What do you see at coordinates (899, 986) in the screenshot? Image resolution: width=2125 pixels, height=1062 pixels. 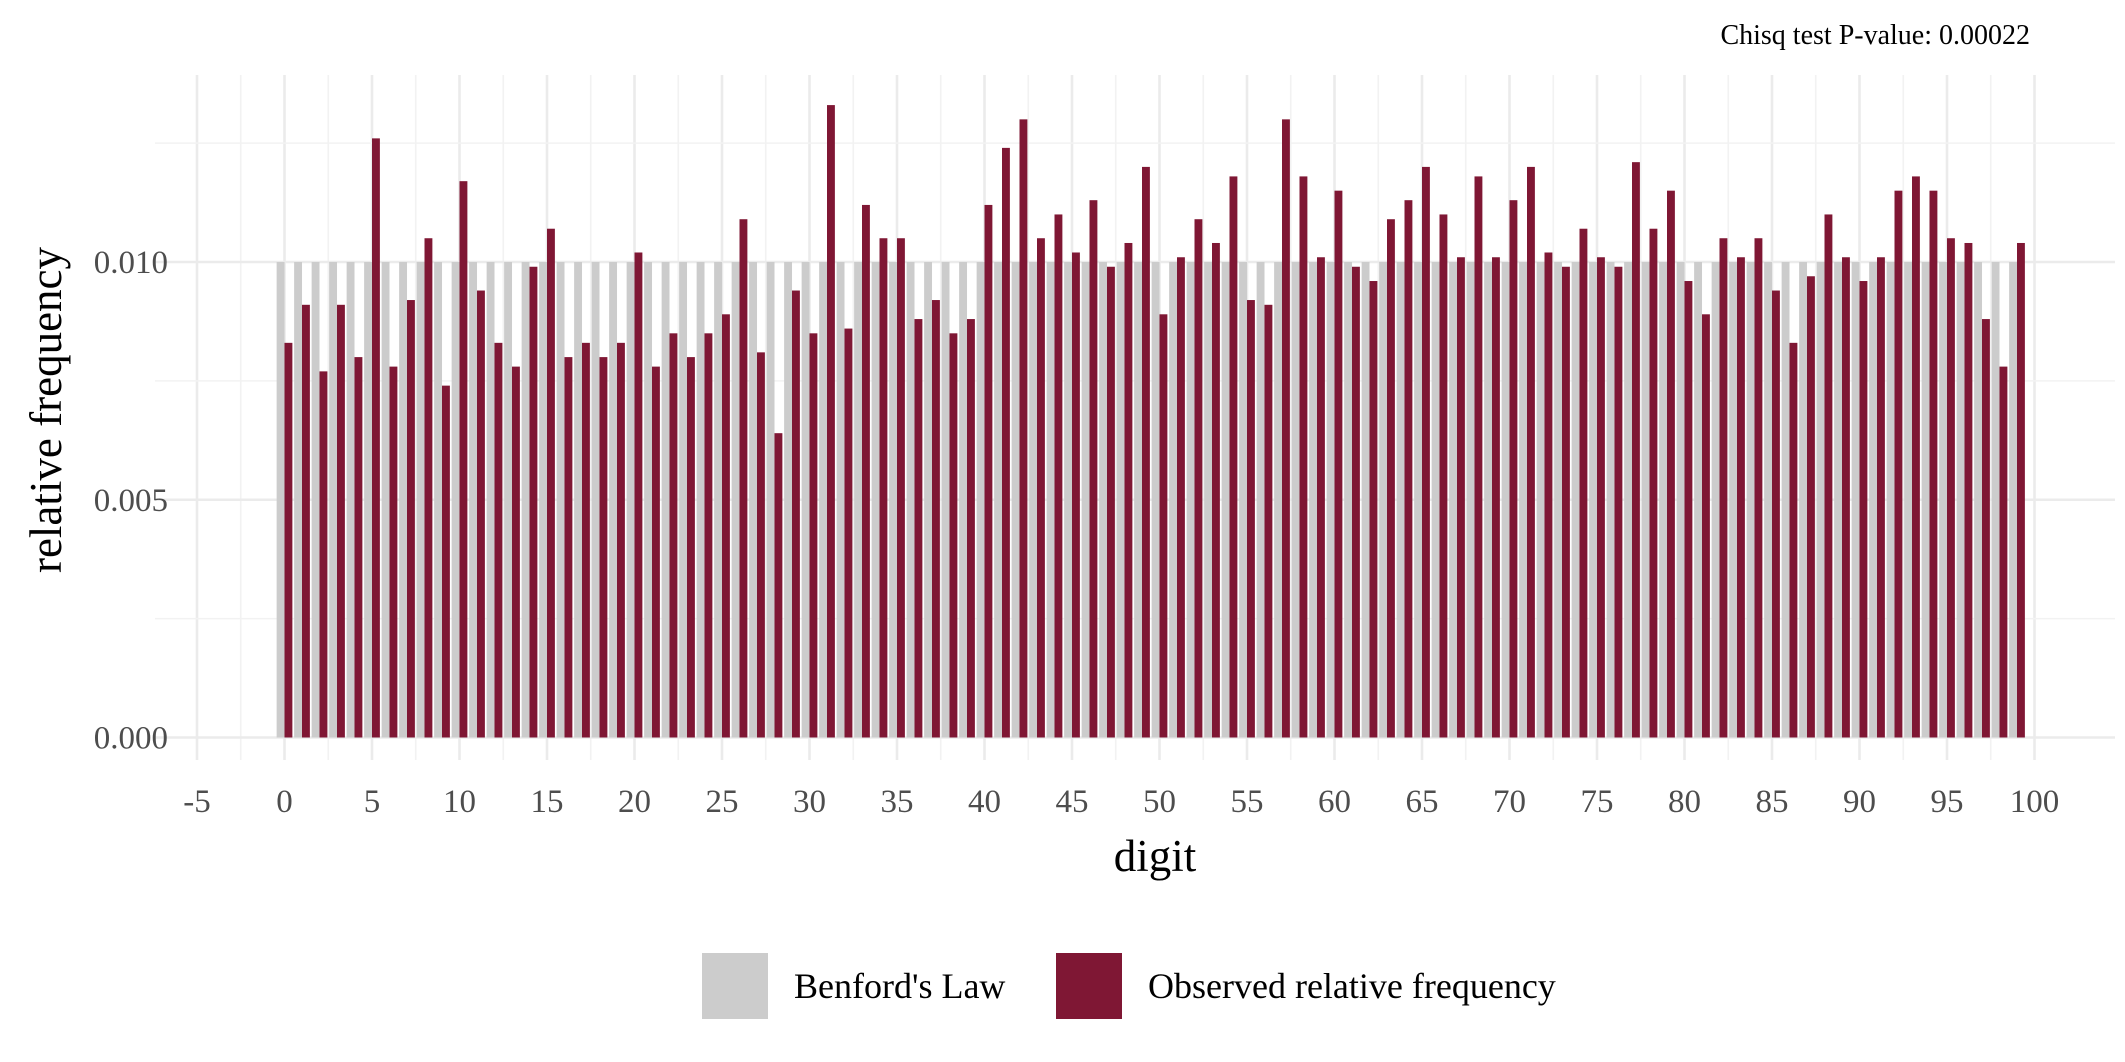 I see `legend-label-benford: Benford's Law` at bounding box center [899, 986].